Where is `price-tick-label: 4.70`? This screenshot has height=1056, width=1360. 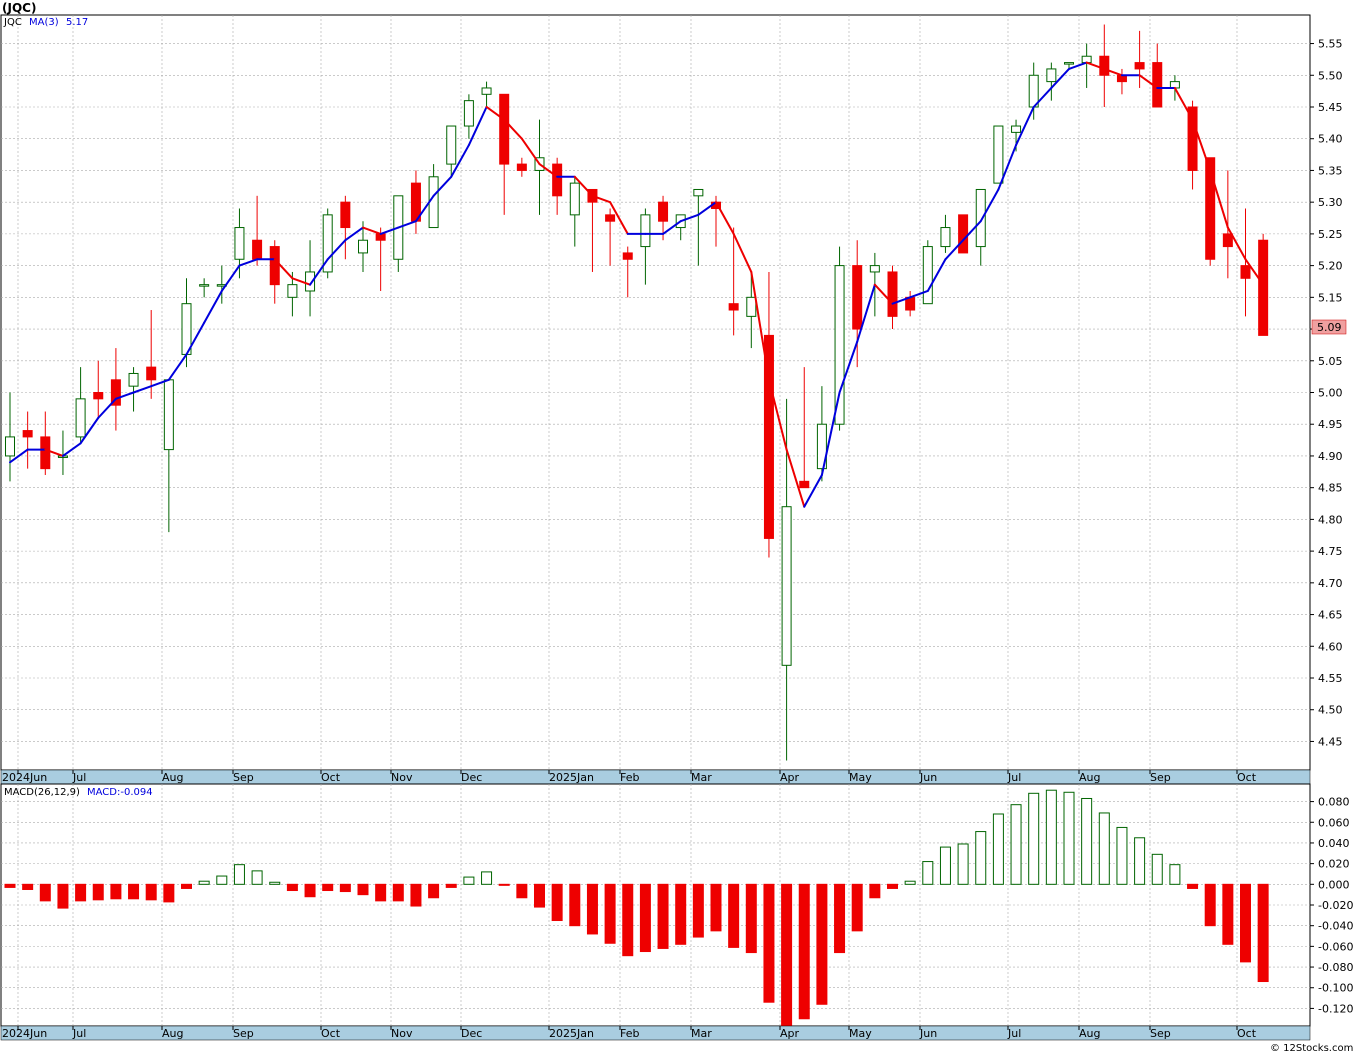 price-tick-label: 4.70 is located at coordinates (1330, 583).